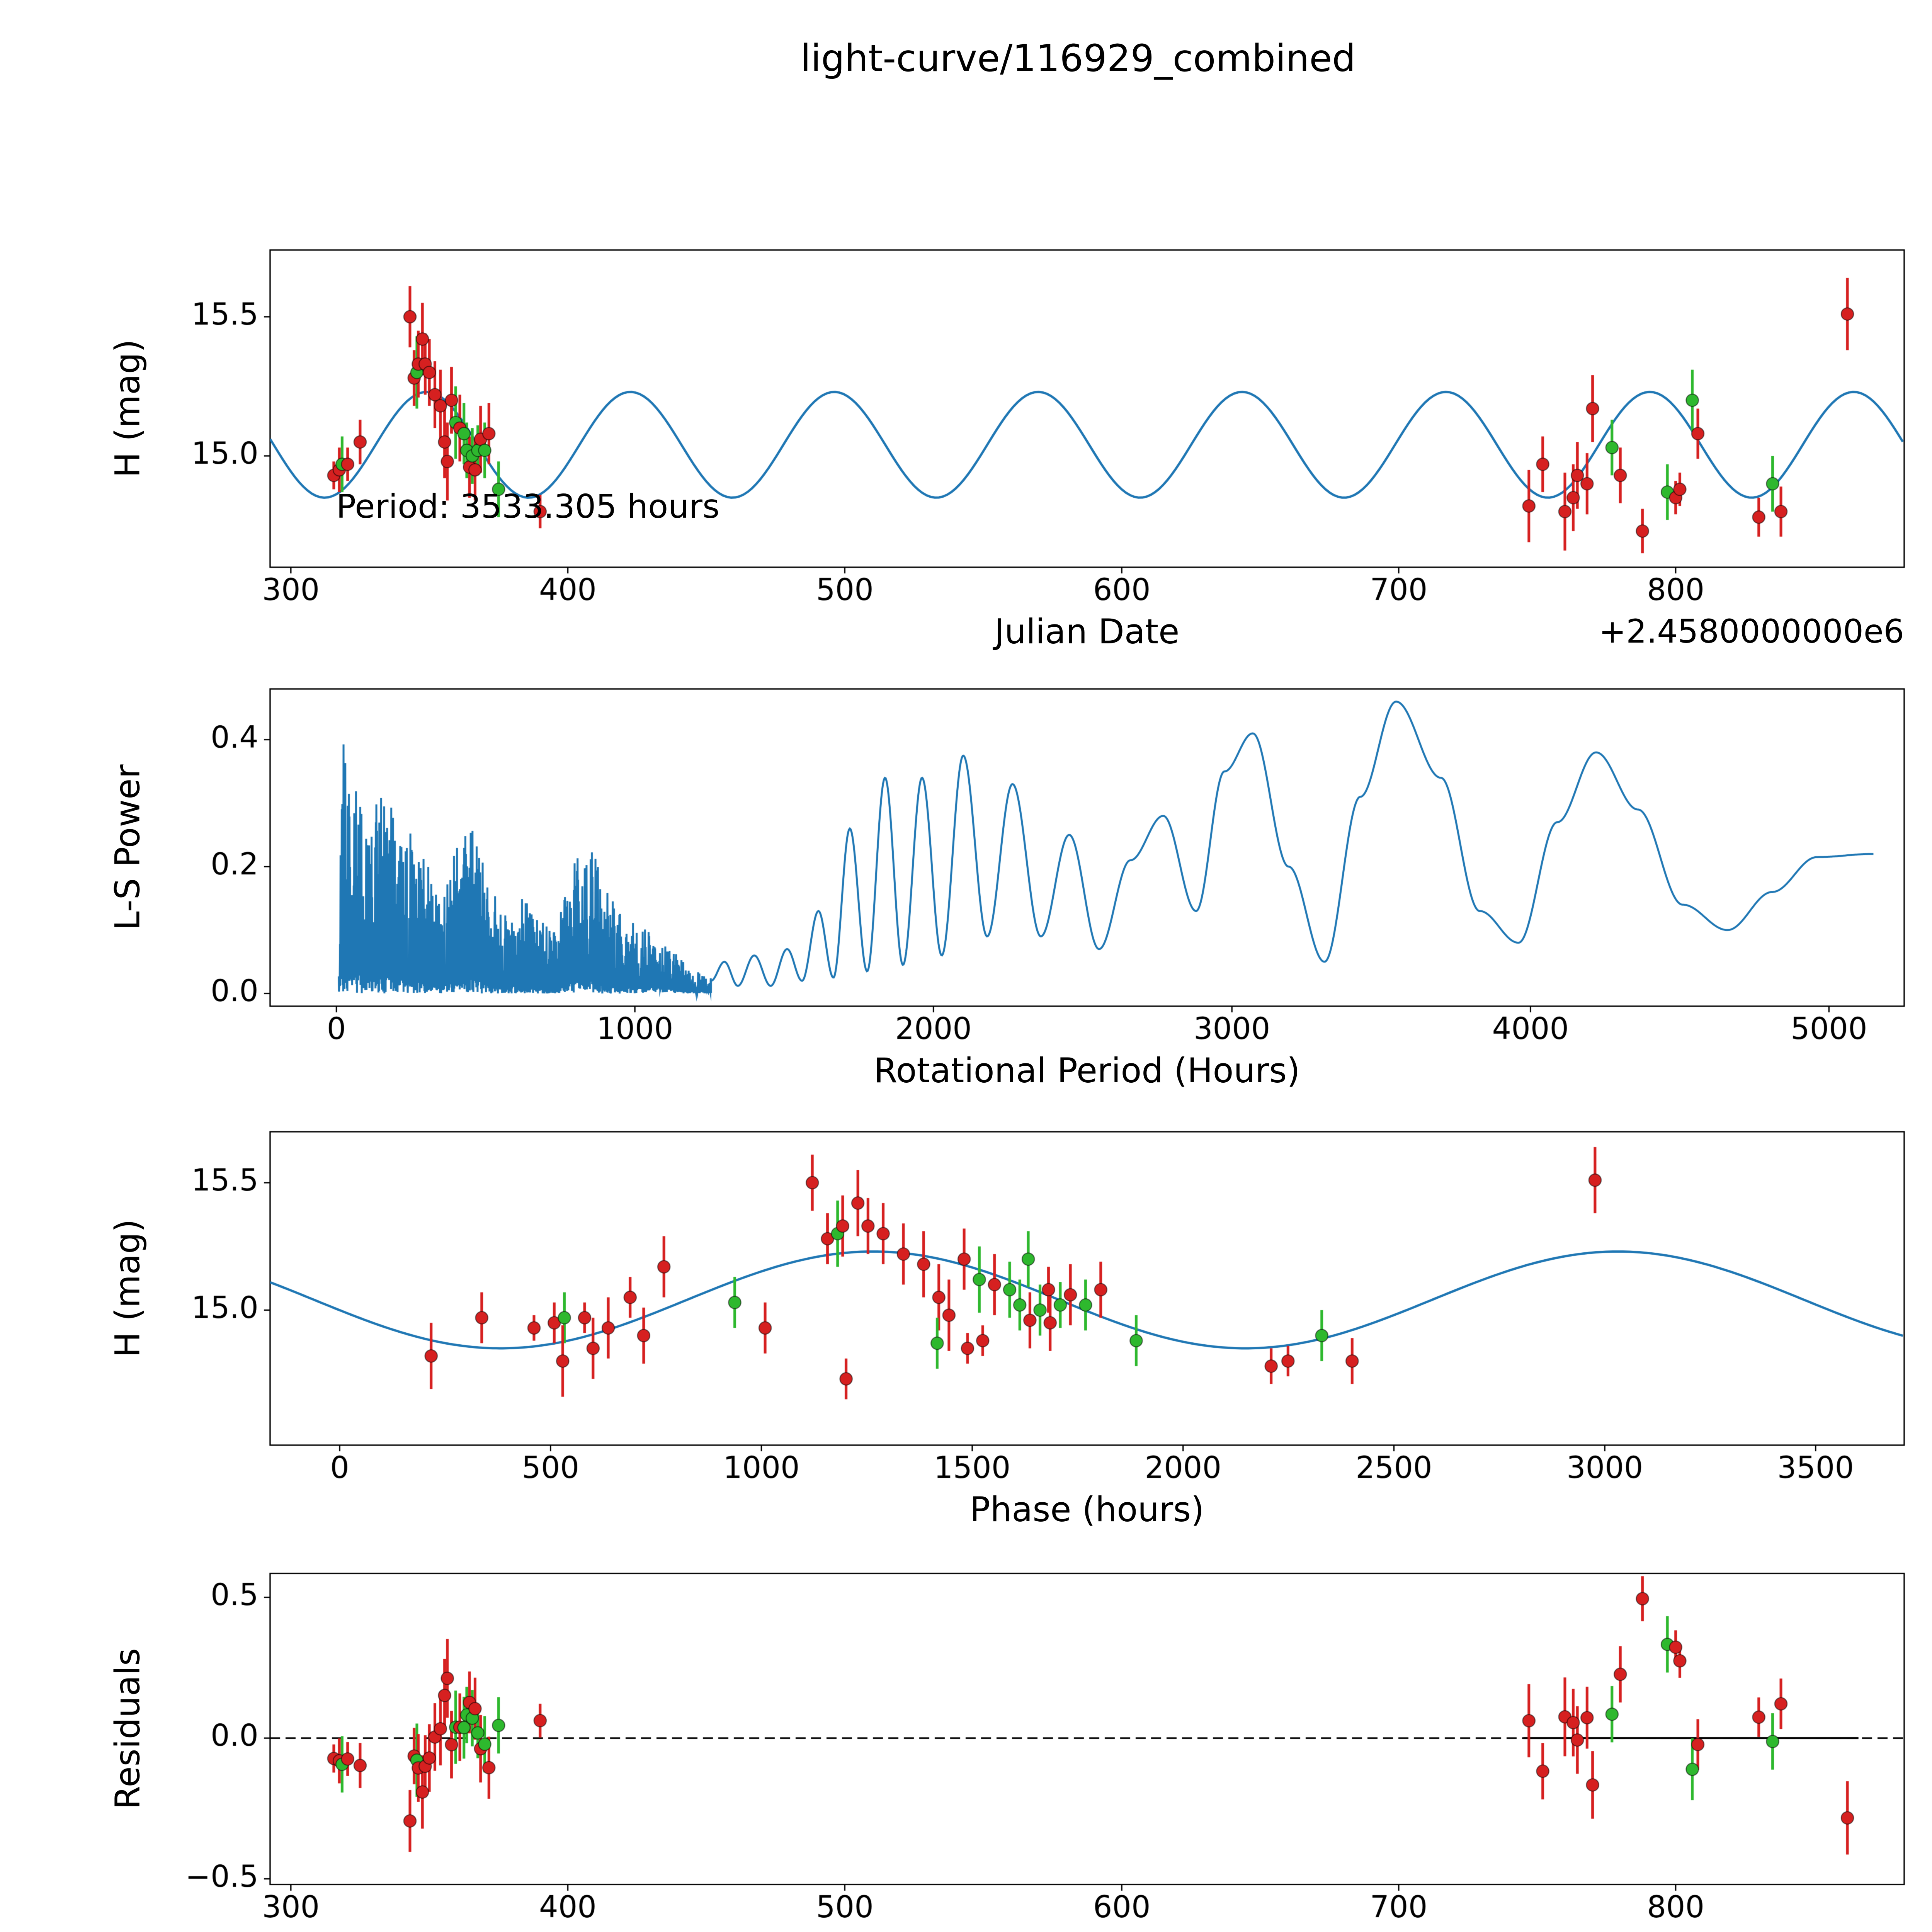 The image size is (1932, 1932). I want to click on lightcurve-x-axis-label: Julian Date, so click(1087, 631).